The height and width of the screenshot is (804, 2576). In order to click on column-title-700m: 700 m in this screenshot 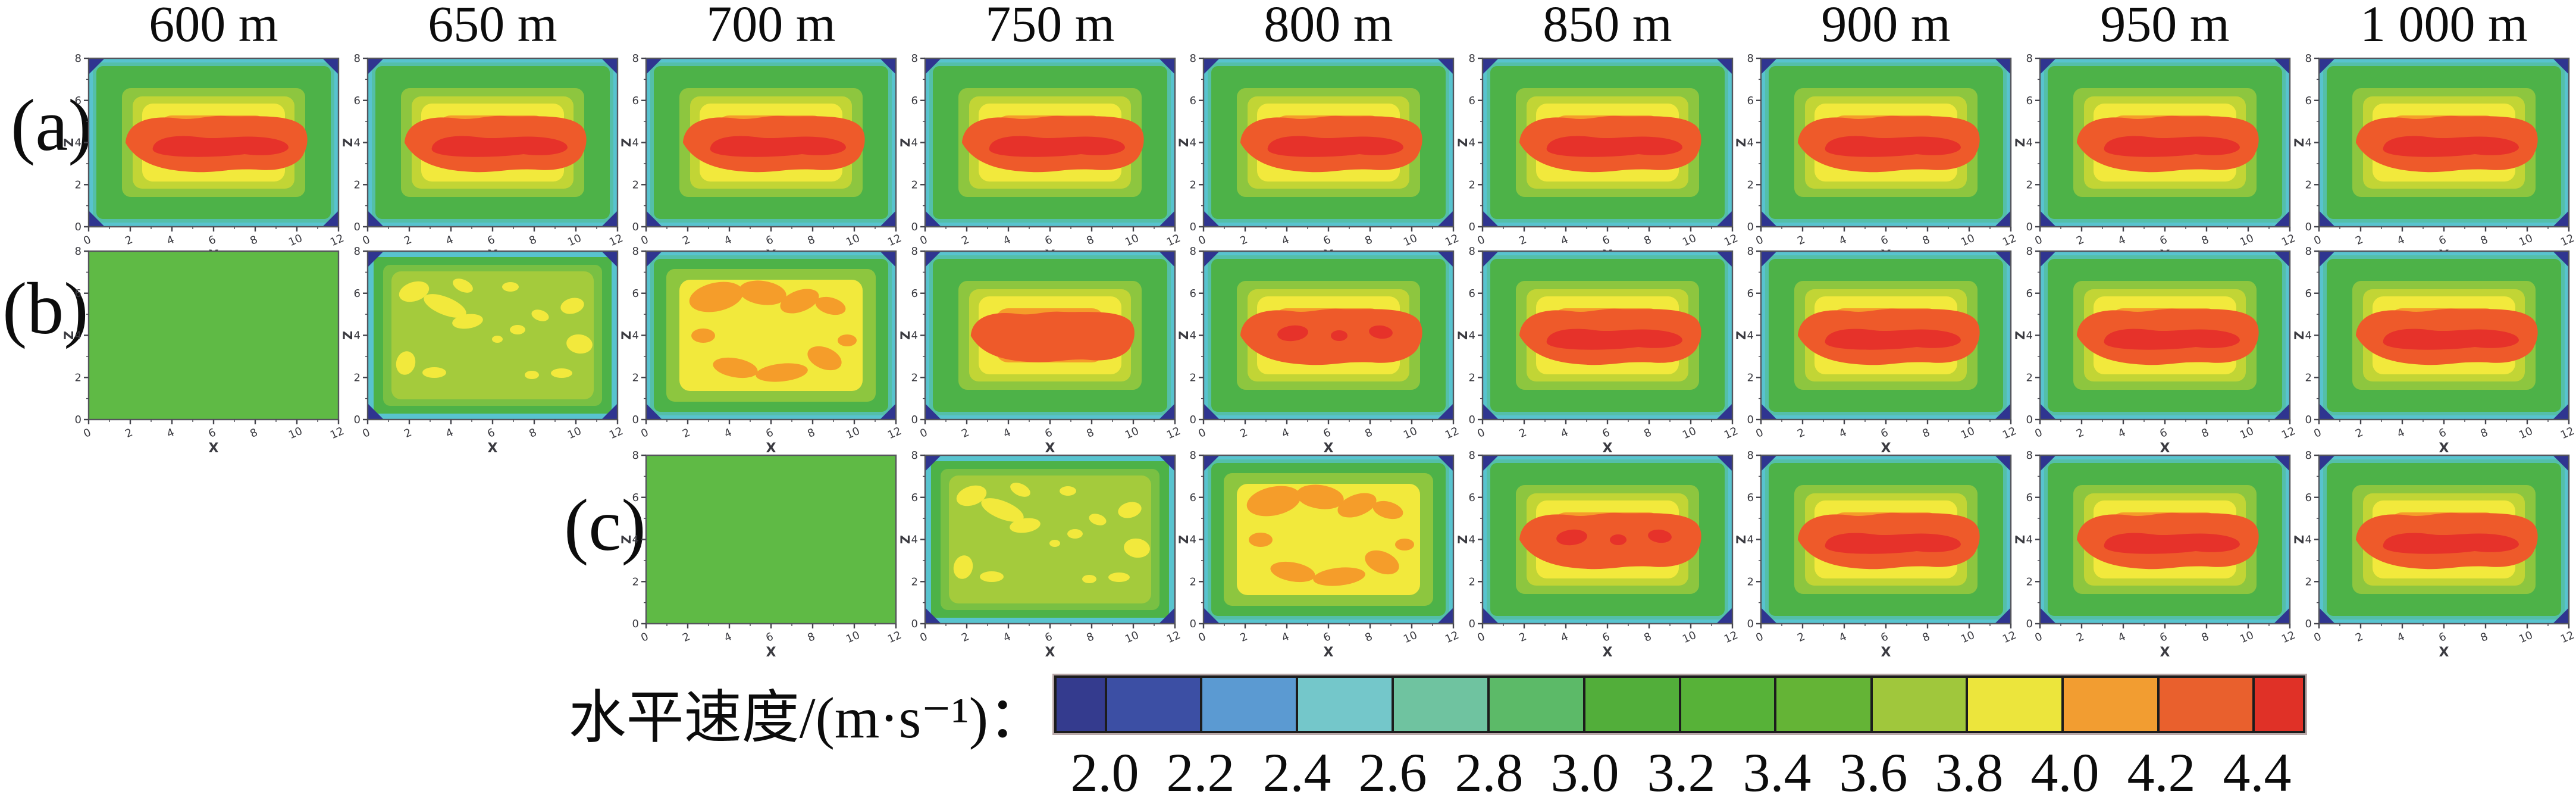, I will do `click(771, 26)`.